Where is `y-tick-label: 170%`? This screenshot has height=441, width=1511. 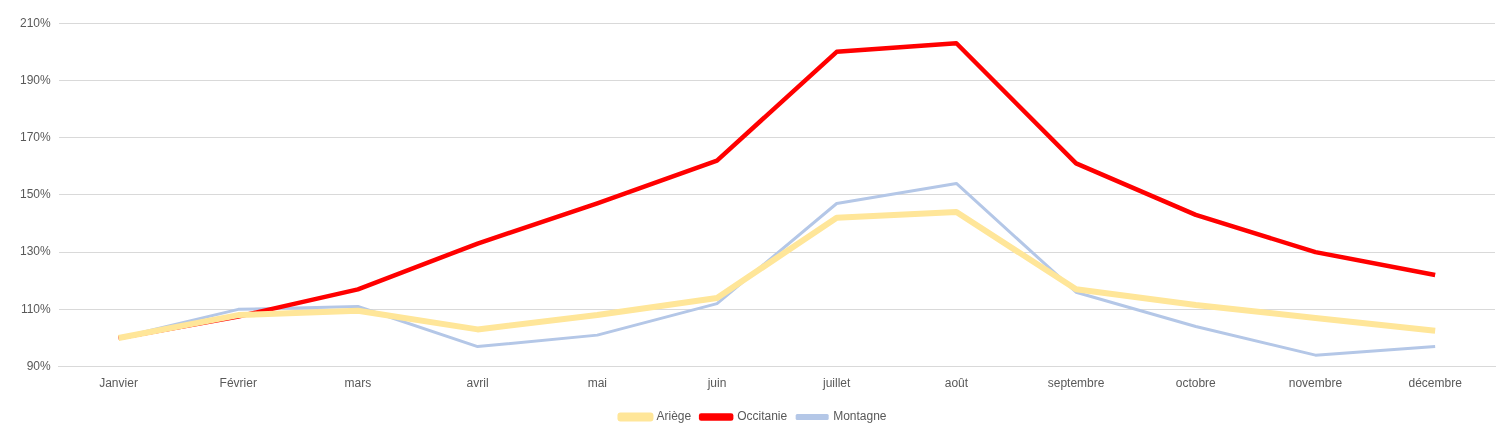 y-tick-label: 170% is located at coordinates (35, 136).